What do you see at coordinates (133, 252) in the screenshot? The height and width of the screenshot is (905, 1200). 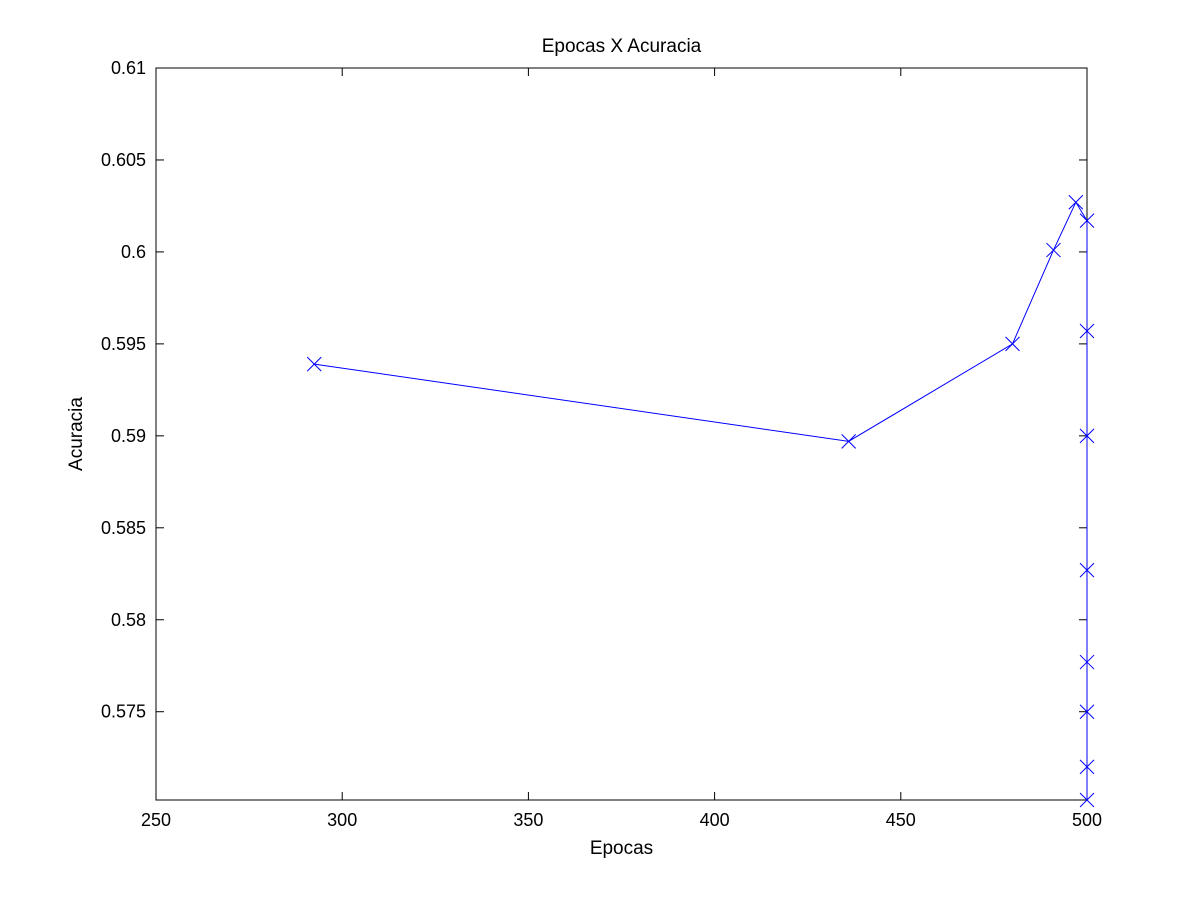 I see `y-tick-label: 0.6` at bounding box center [133, 252].